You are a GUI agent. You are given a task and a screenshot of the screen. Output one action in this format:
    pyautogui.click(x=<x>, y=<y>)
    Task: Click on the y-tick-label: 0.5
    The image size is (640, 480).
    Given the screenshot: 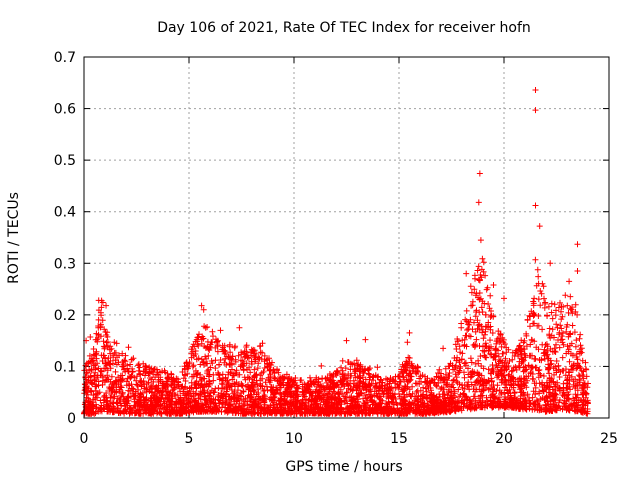 What is the action you would take?
    pyautogui.click(x=65, y=161)
    